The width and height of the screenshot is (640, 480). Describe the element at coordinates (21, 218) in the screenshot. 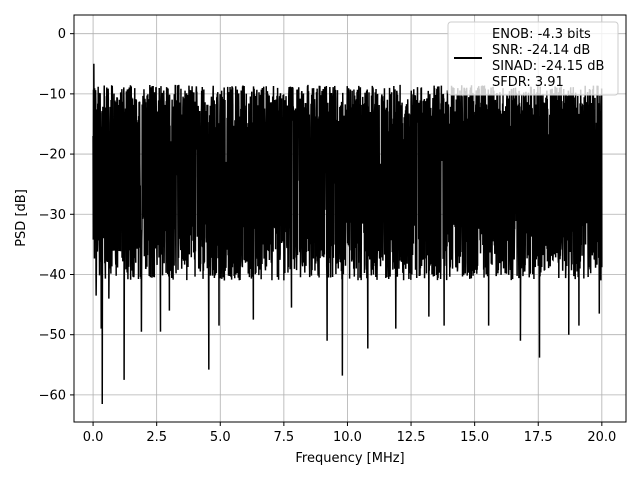

I see `y-axis-label: PSD [dB]` at that location.